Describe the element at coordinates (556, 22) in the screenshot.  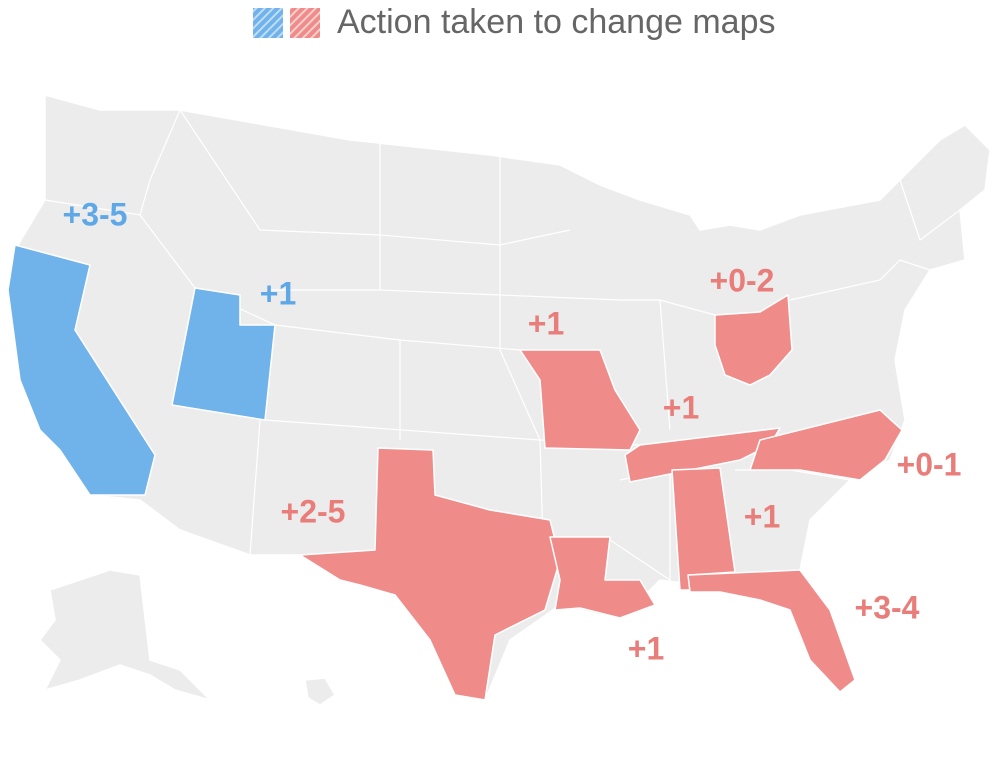
I see `legend-label: Action taken to change maps` at that location.